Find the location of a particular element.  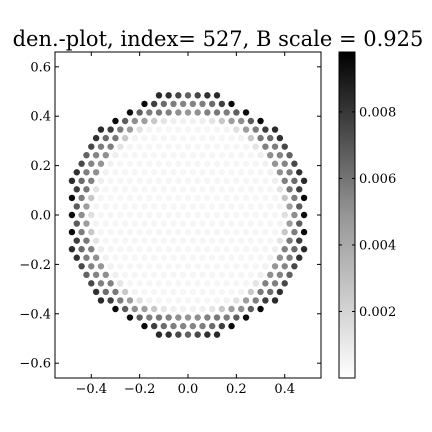

colorbar-tick-label: 0.006 is located at coordinates (377, 179).